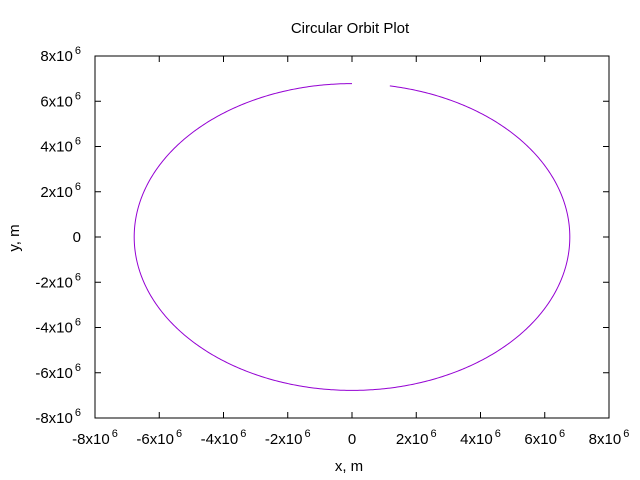 This screenshot has height=480, width=640. What do you see at coordinates (349, 466) in the screenshot?
I see `x-axis-label: x, m` at bounding box center [349, 466].